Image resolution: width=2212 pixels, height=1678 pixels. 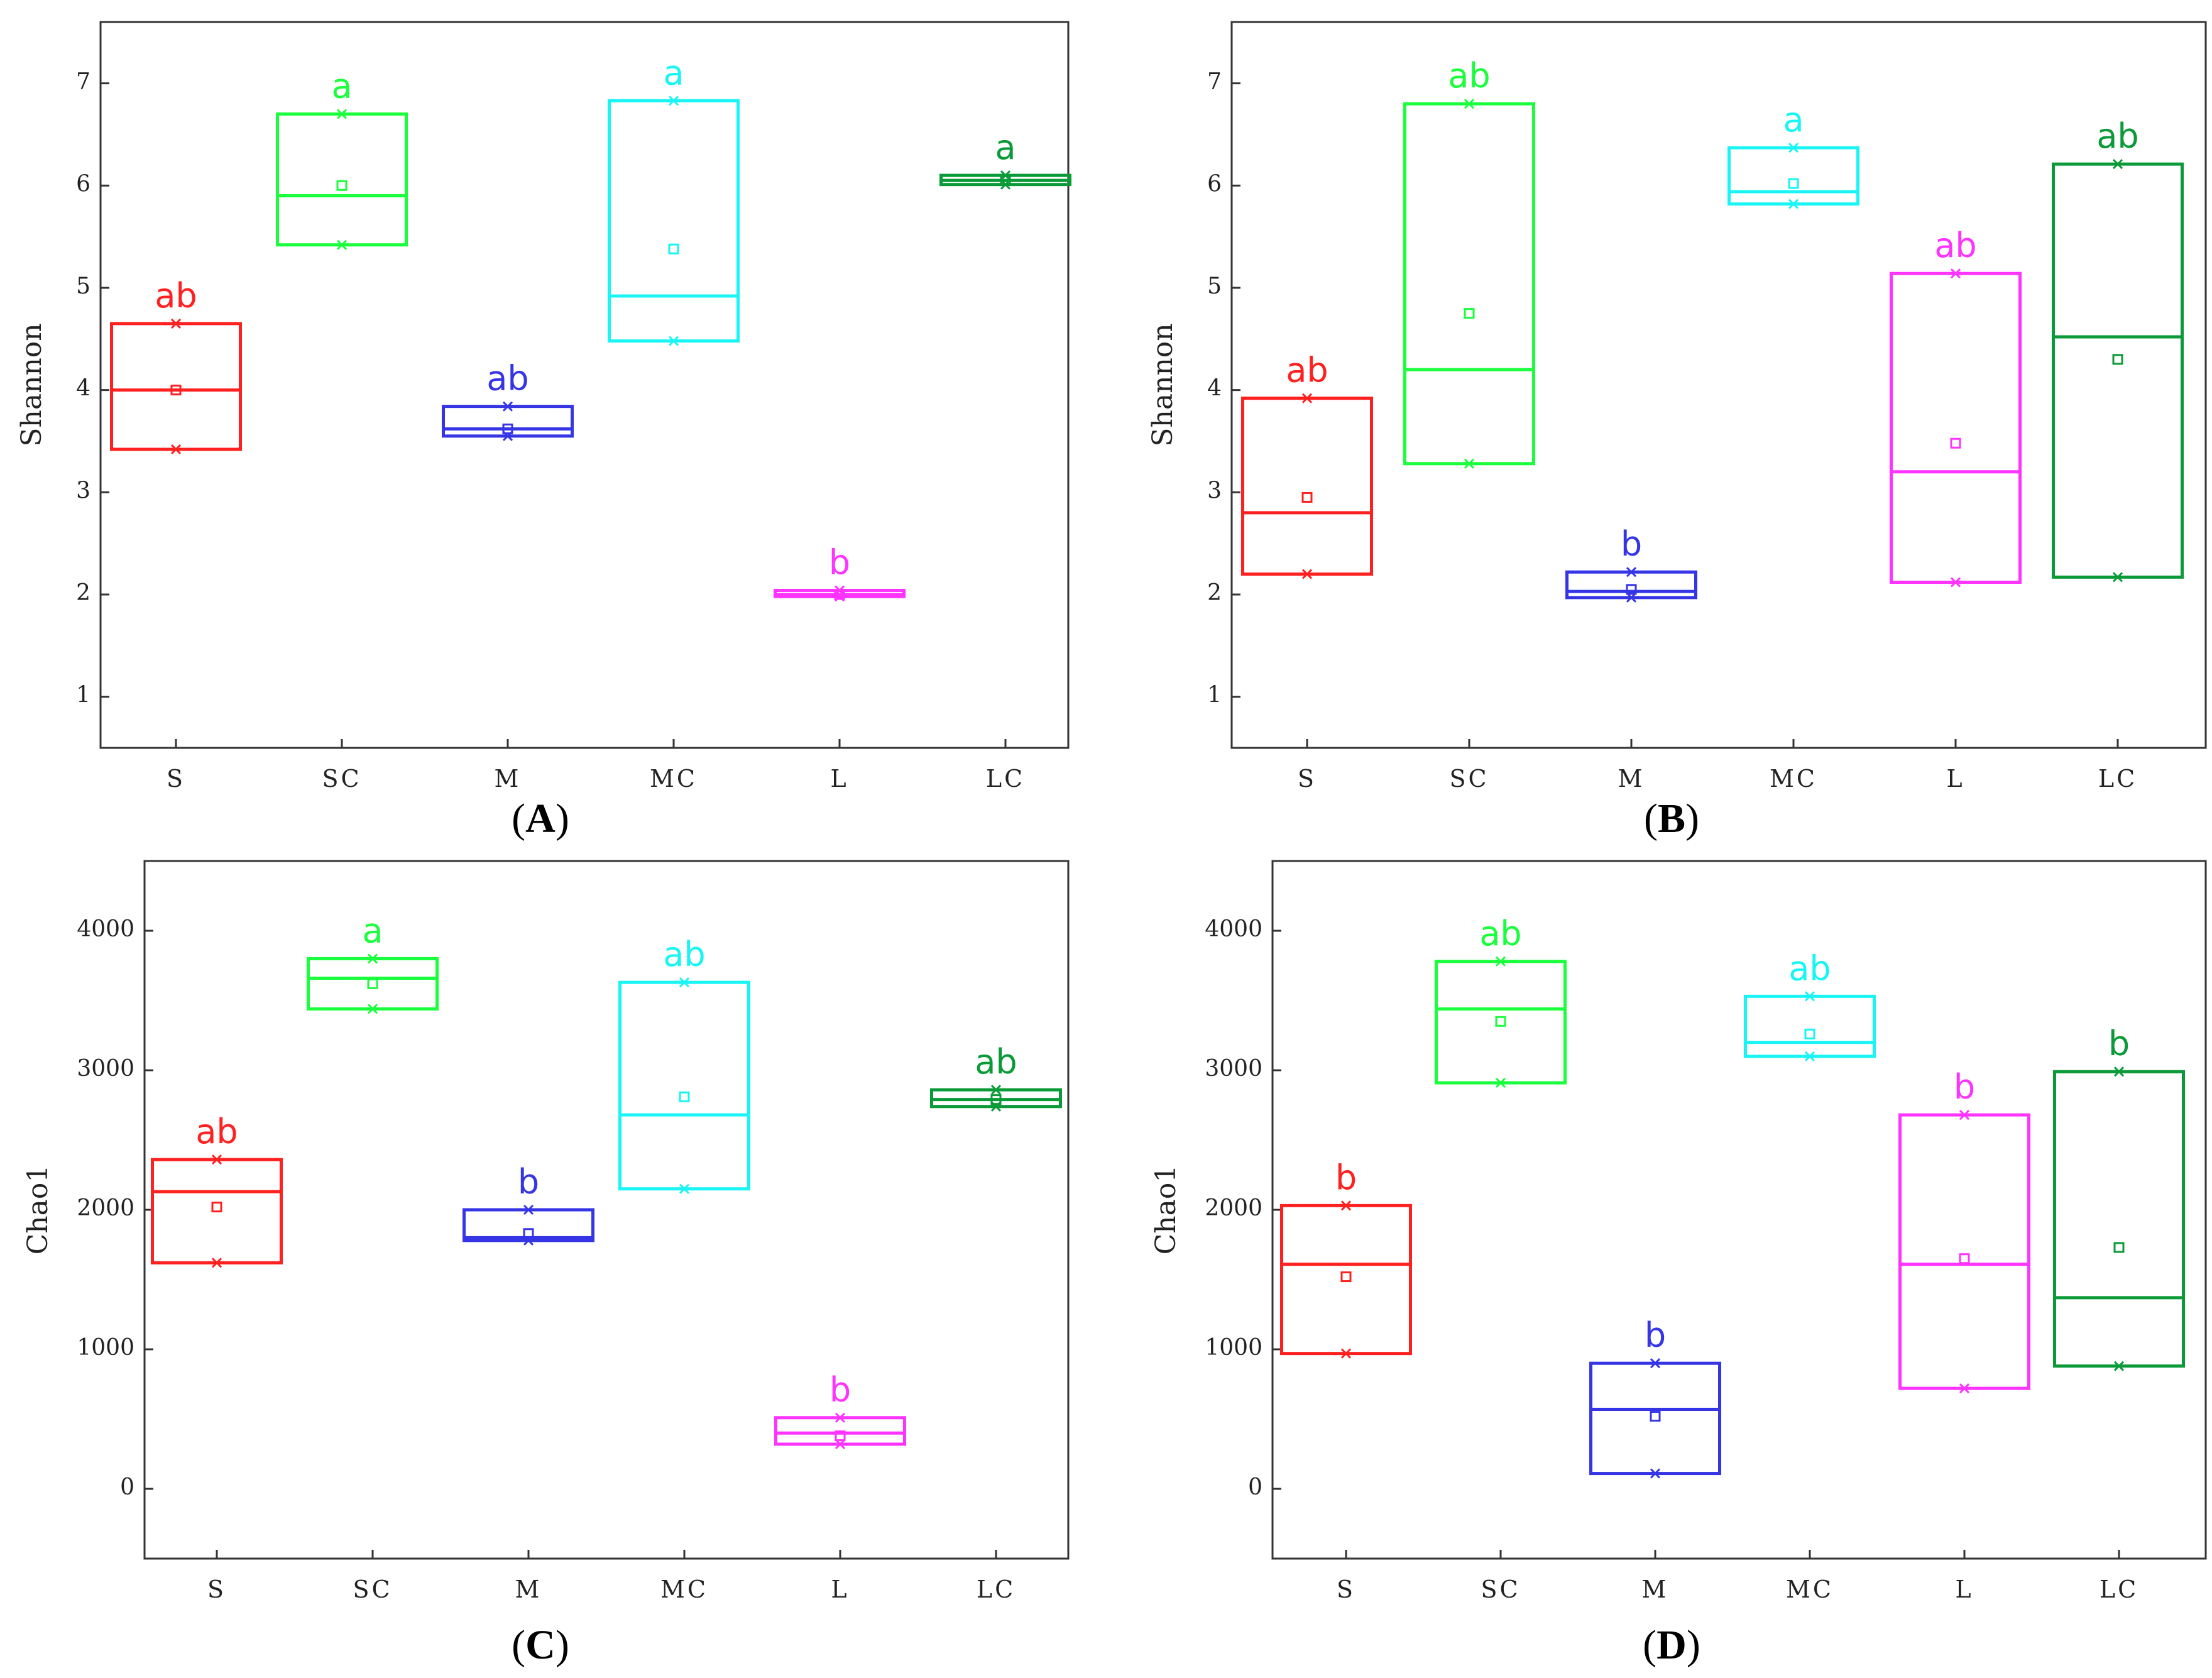 I want to click on chart-d-xtick-label-s: S, so click(x=1346, y=1589).